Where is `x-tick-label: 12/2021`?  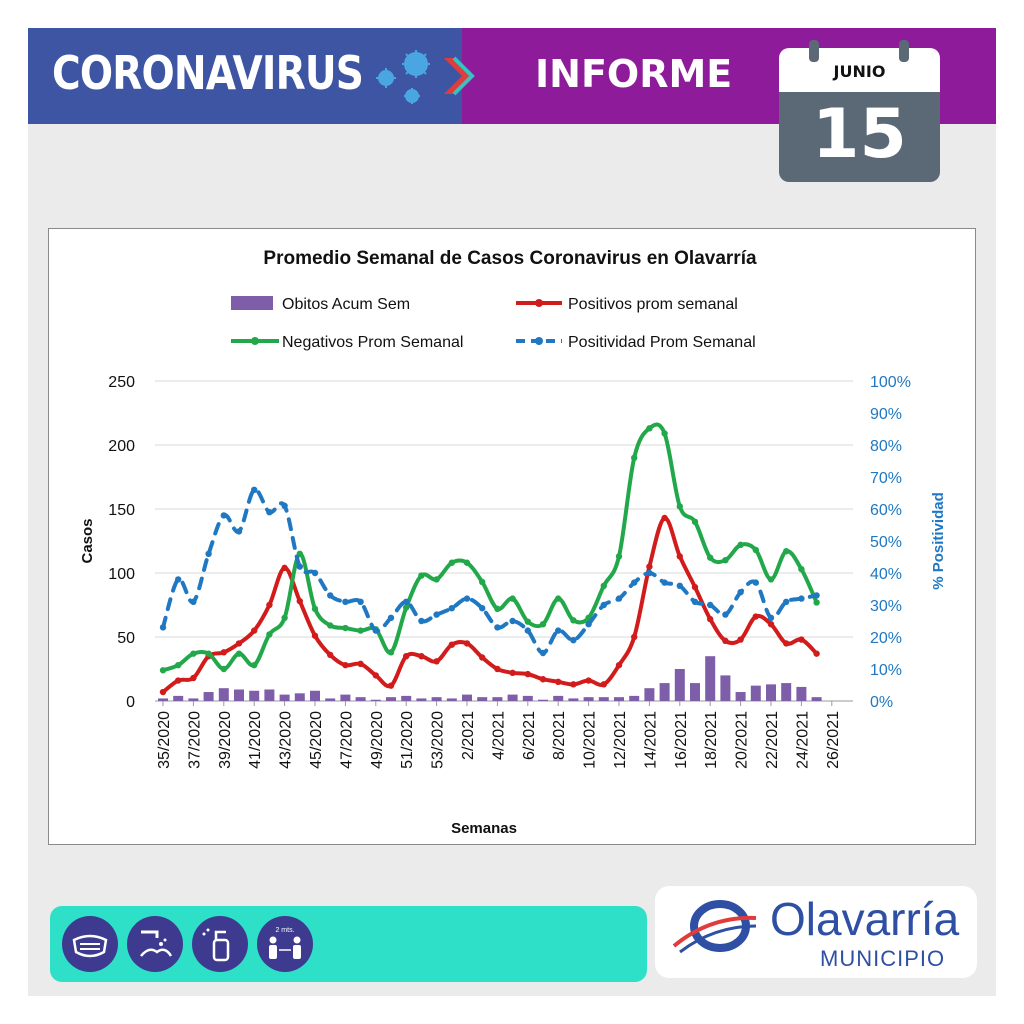 x-tick-label: 12/2021 is located at coordinates (620, 740).